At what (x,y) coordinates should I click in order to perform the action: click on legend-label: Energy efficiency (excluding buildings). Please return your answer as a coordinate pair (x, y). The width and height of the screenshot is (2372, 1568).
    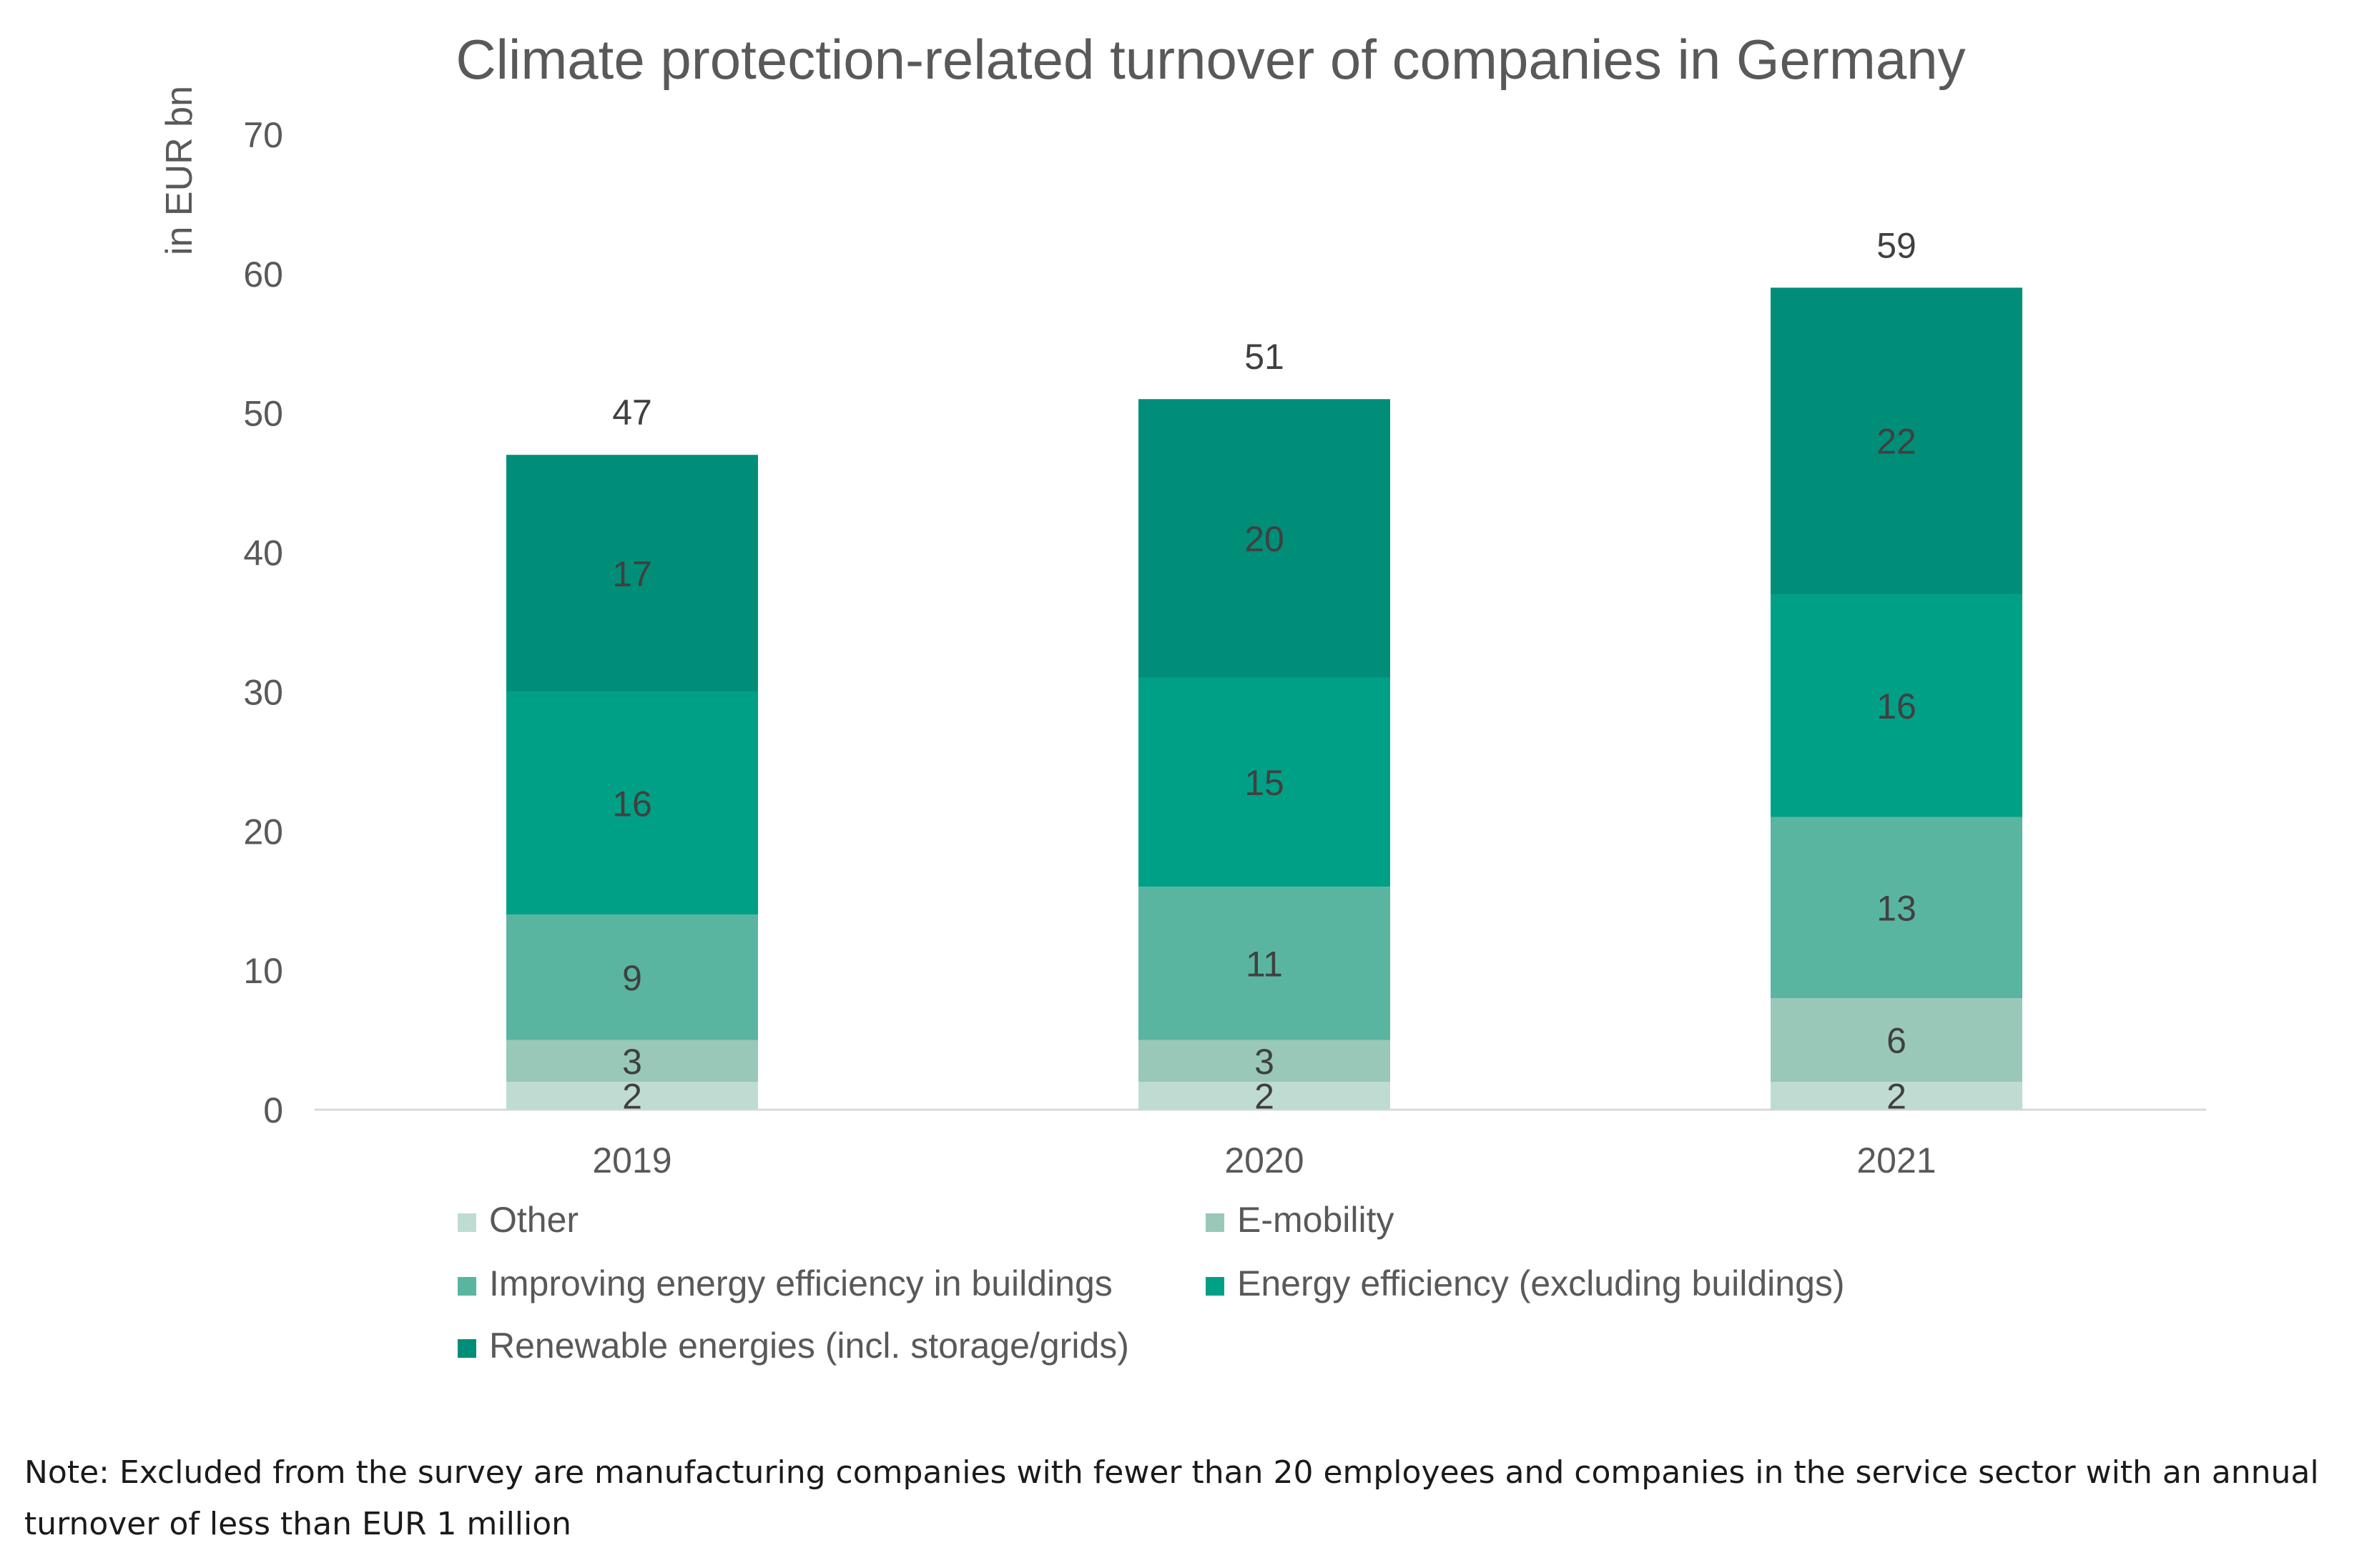
    Looking at the image, I should click on (1541, 1283).